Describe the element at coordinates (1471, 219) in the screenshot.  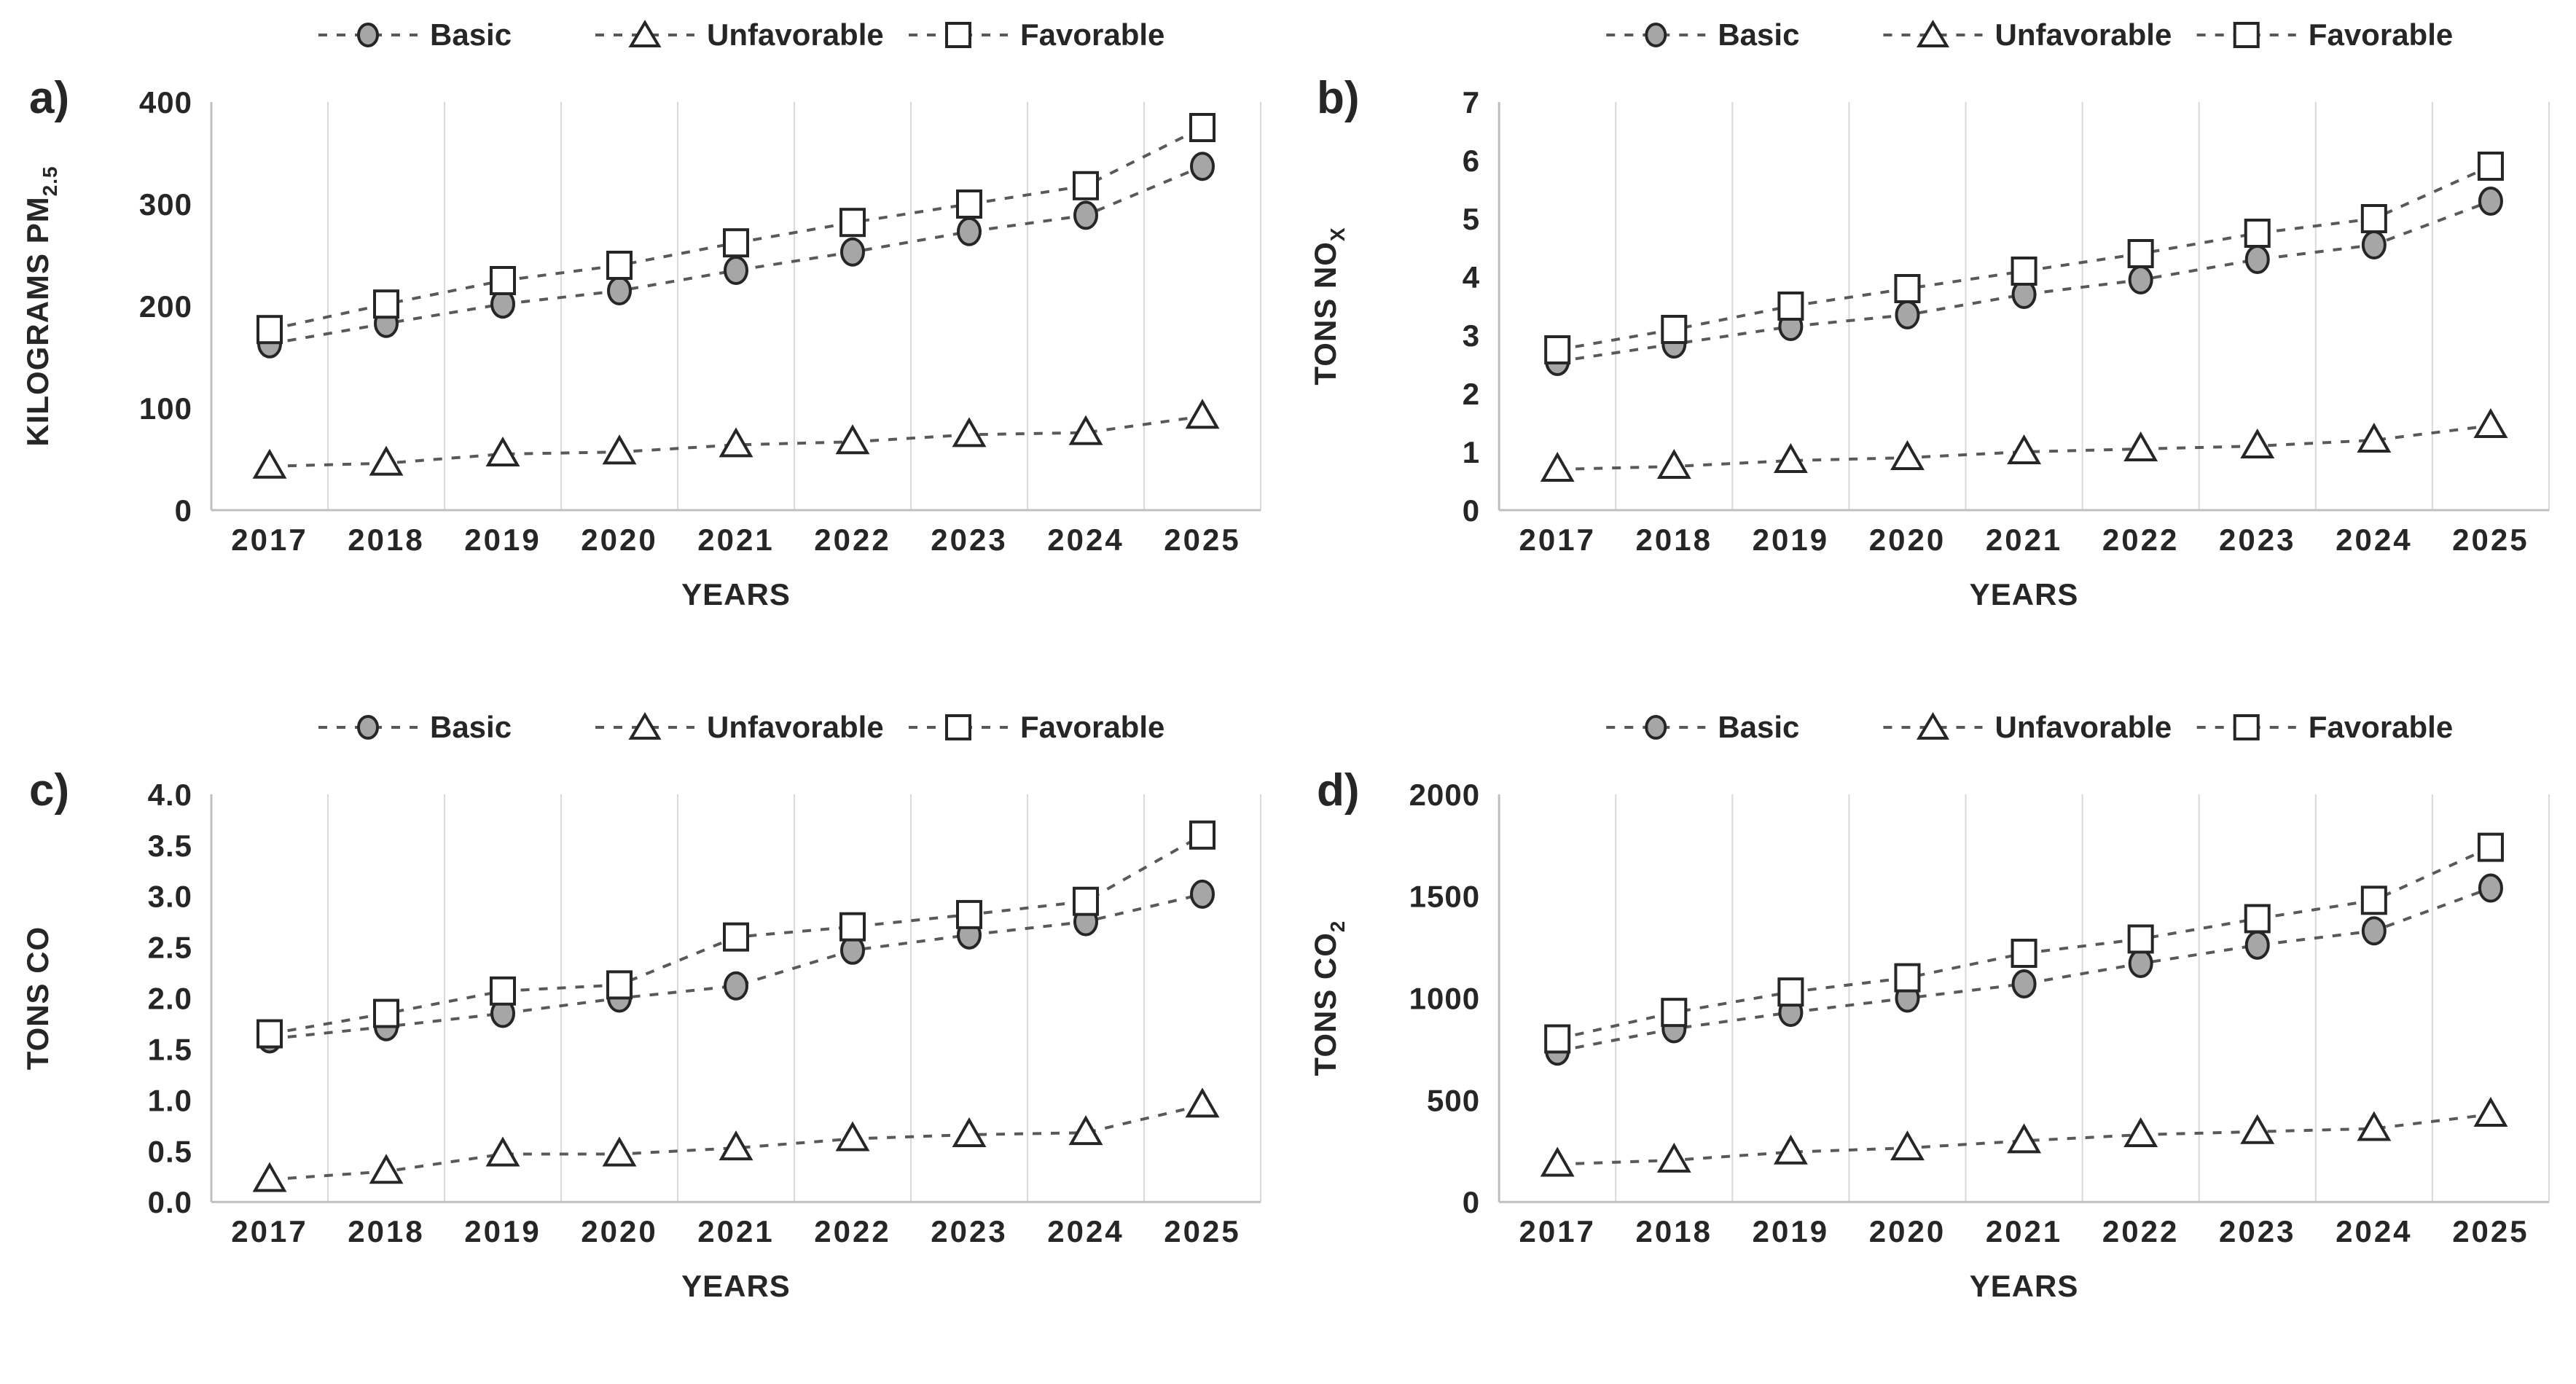
I see `y-tick-label: 5` at that location.